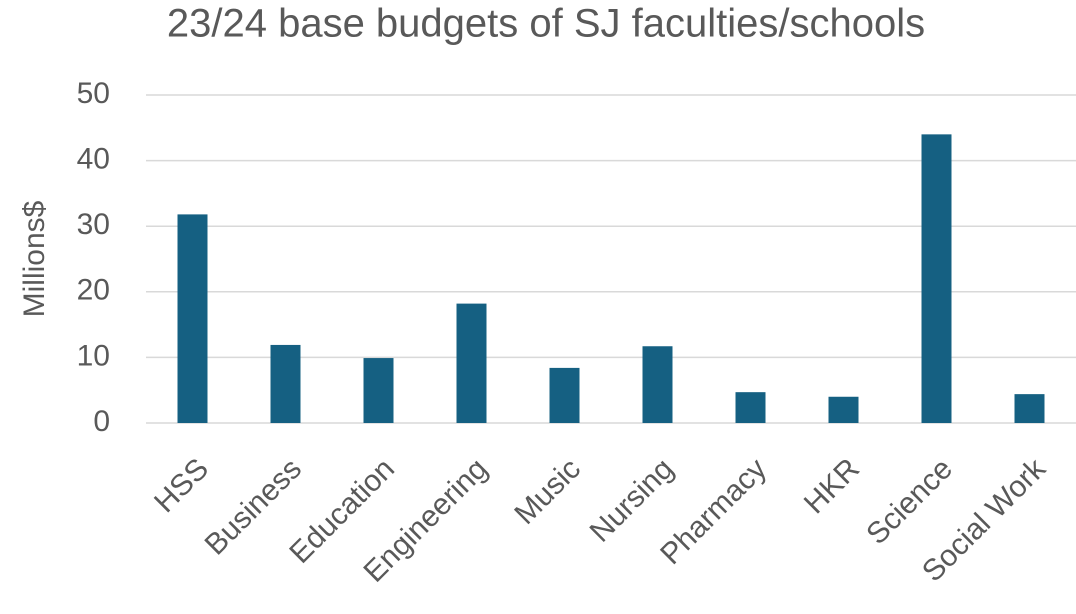  I want to click on x-tick-label: HSS, so click(181, 485).